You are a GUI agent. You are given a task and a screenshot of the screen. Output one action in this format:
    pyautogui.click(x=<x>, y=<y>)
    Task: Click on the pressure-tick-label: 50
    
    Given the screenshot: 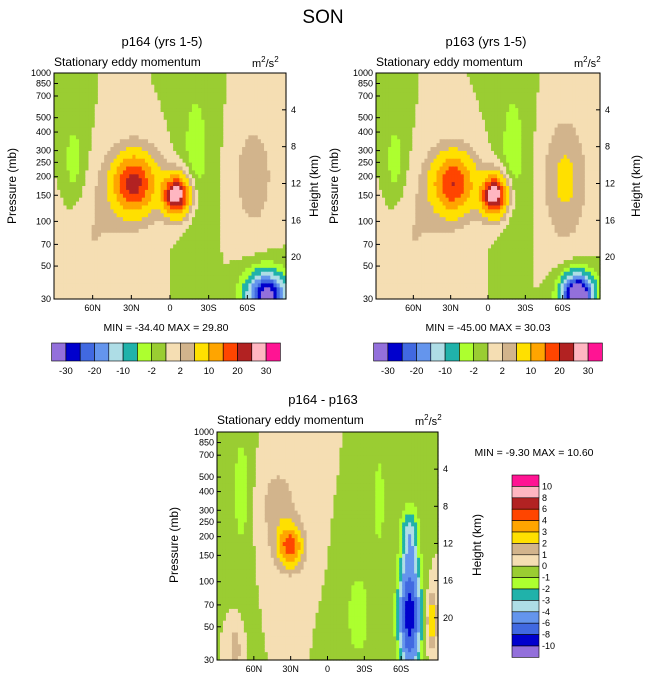 What is the action you would take?
    pyautogui.click(x=46, y=266)
    